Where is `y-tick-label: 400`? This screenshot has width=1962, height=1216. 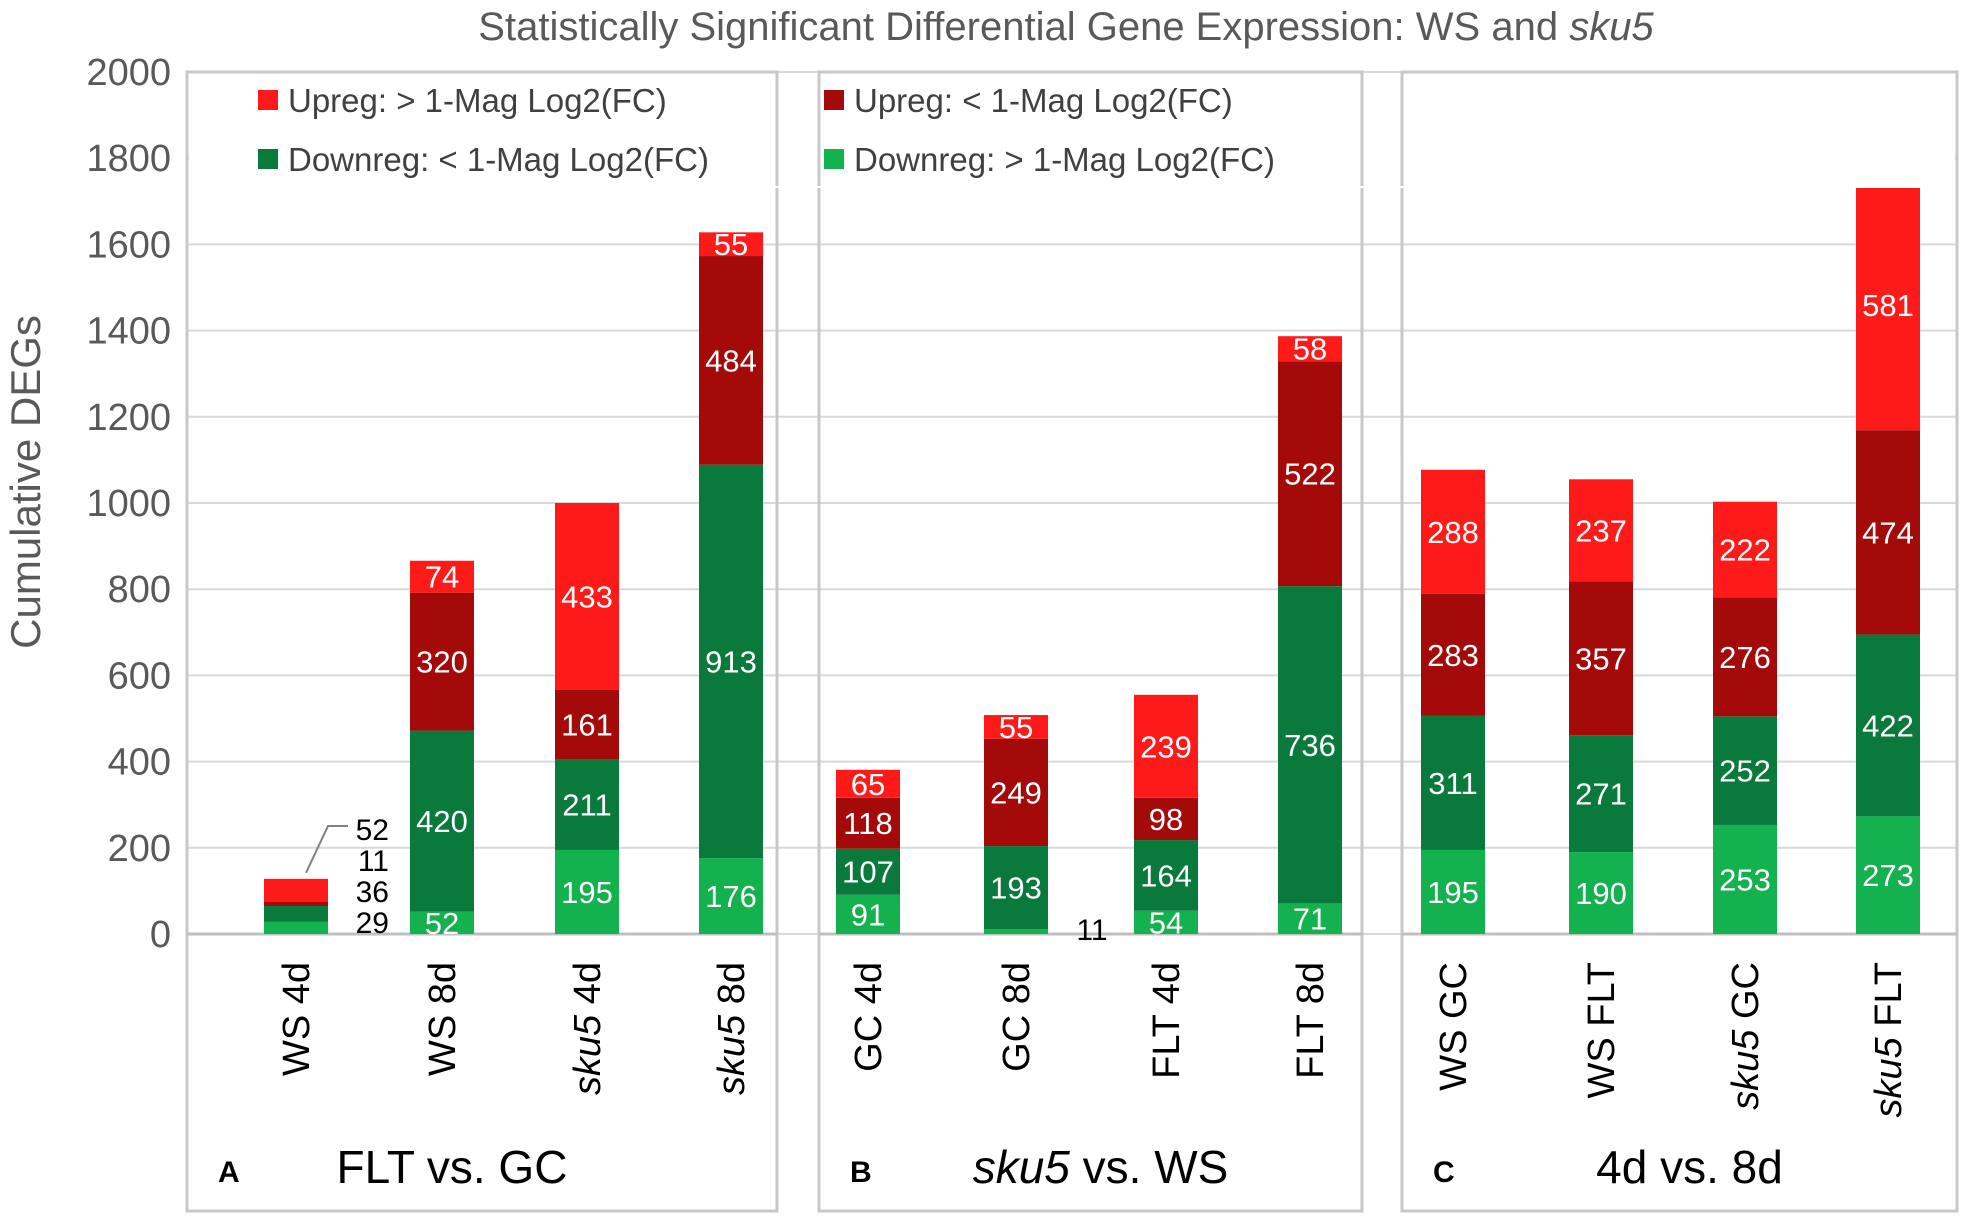
y-tick-label: 400 is located at coordinates (139, 763).